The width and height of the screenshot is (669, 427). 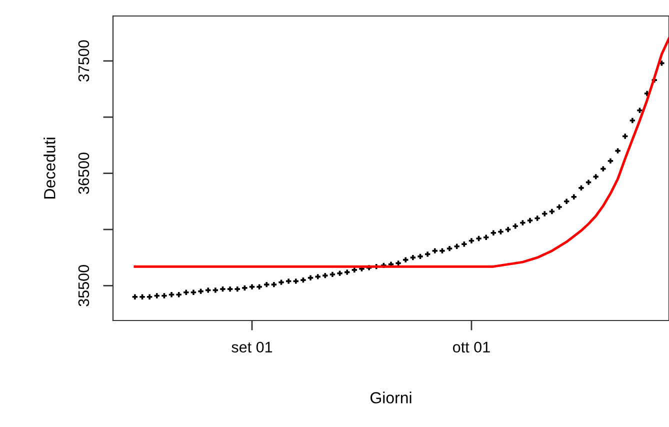 I want to click on y-tick-label: 35500, so click(x=84, y=285).